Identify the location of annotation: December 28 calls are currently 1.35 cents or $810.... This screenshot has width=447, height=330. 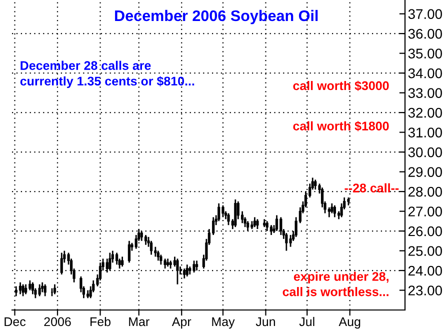
(107, 74).